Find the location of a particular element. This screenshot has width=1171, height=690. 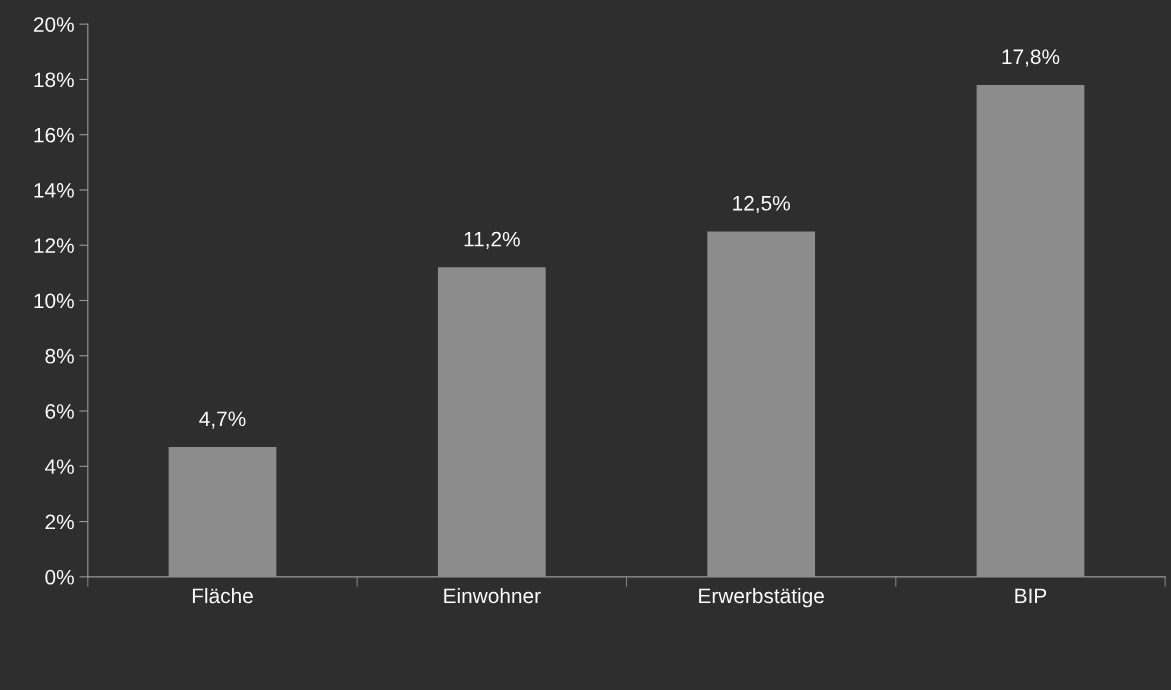

x-tick-label: Erwerbstätige is located at coordinates (761, 597).